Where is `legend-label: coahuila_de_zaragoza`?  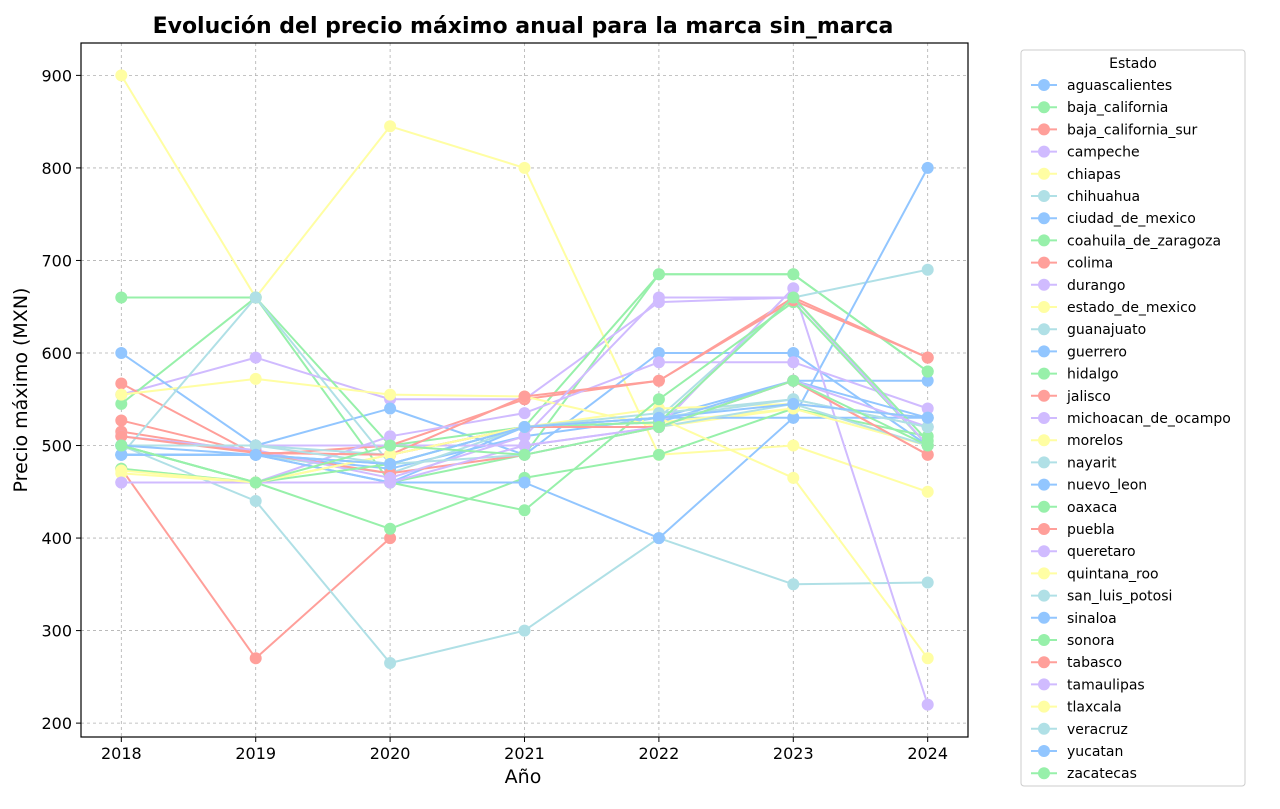
legend-label: coahuila_de_zaragoza is located at coordinates (1144, 241).